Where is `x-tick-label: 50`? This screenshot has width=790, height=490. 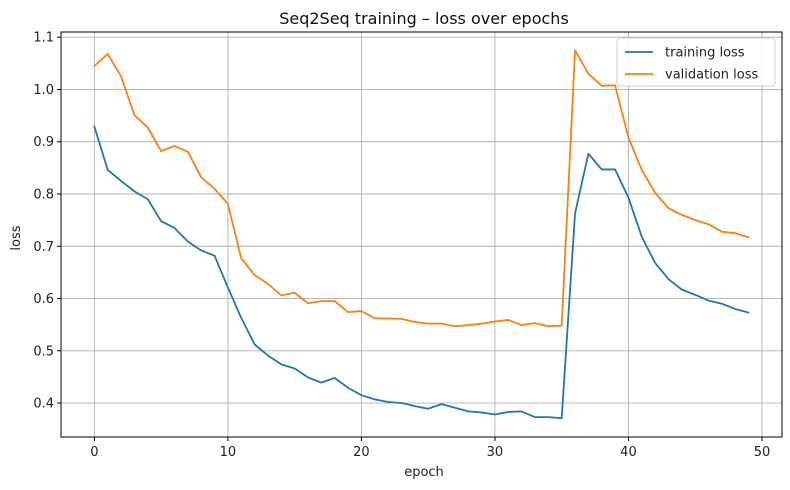 x-tick-label: 50 is located at coordinates (762, 452).